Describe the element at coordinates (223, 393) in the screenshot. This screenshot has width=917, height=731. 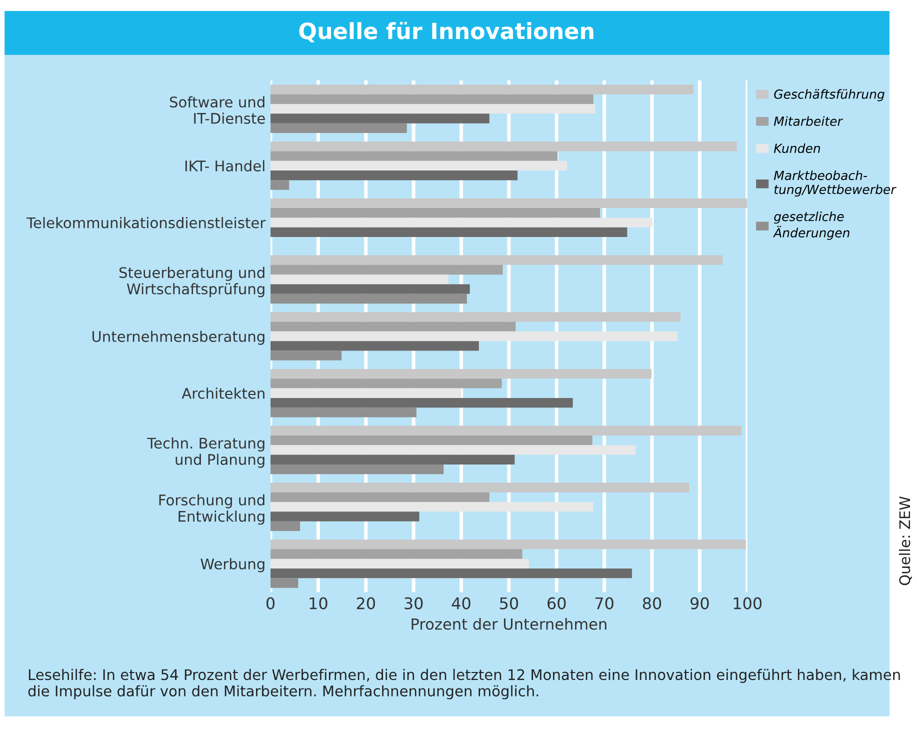
I see `y-tick-label: Architekten` at that location.